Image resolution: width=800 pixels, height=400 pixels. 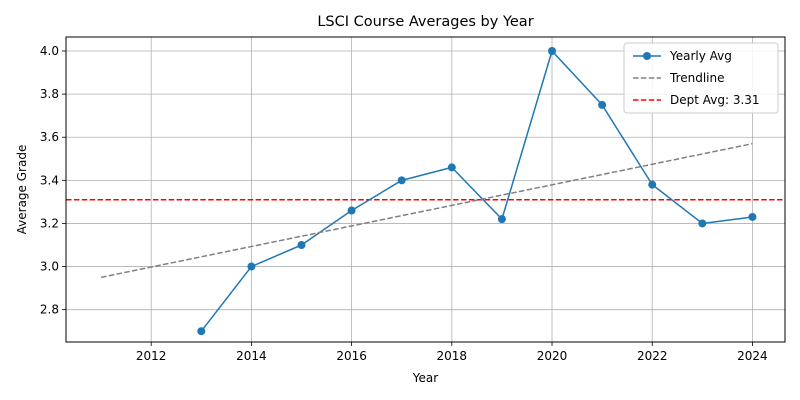 What do you see at coordinates (49, 180) in the screenshot?
I see `y-tick-label: 3.4` at bounding box center [49, 180].